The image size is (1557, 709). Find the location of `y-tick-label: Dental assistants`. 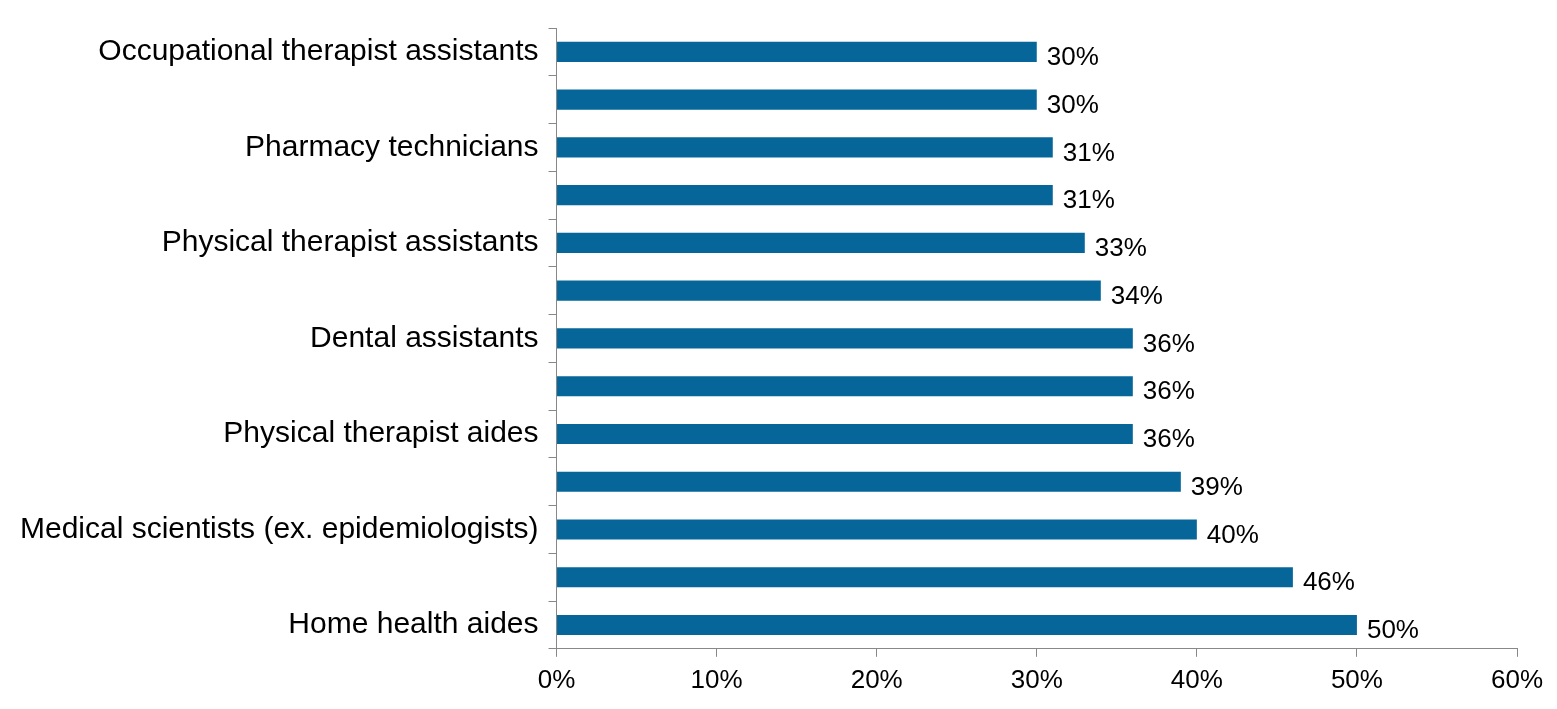

y-tick-label: Dental assistants is located at coordinates (424, 336).